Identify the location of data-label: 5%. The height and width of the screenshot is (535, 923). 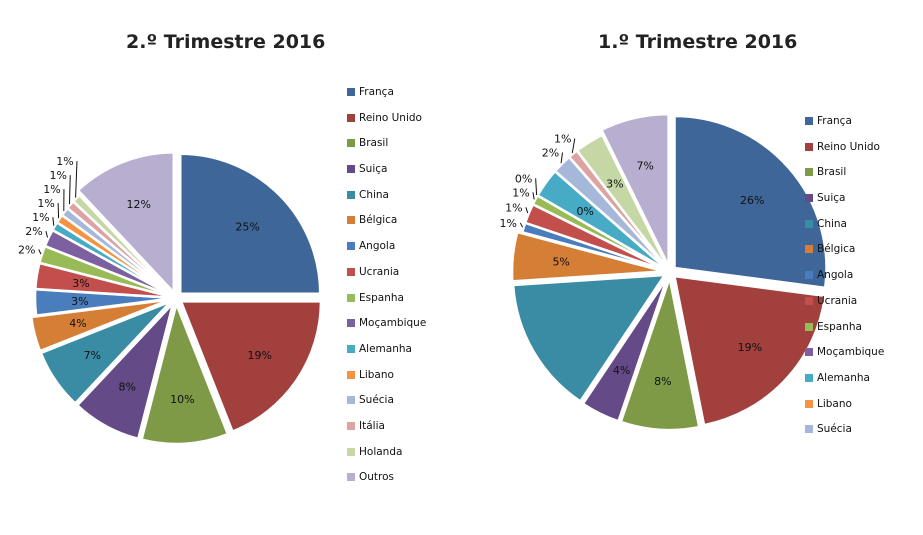
(560, 261).